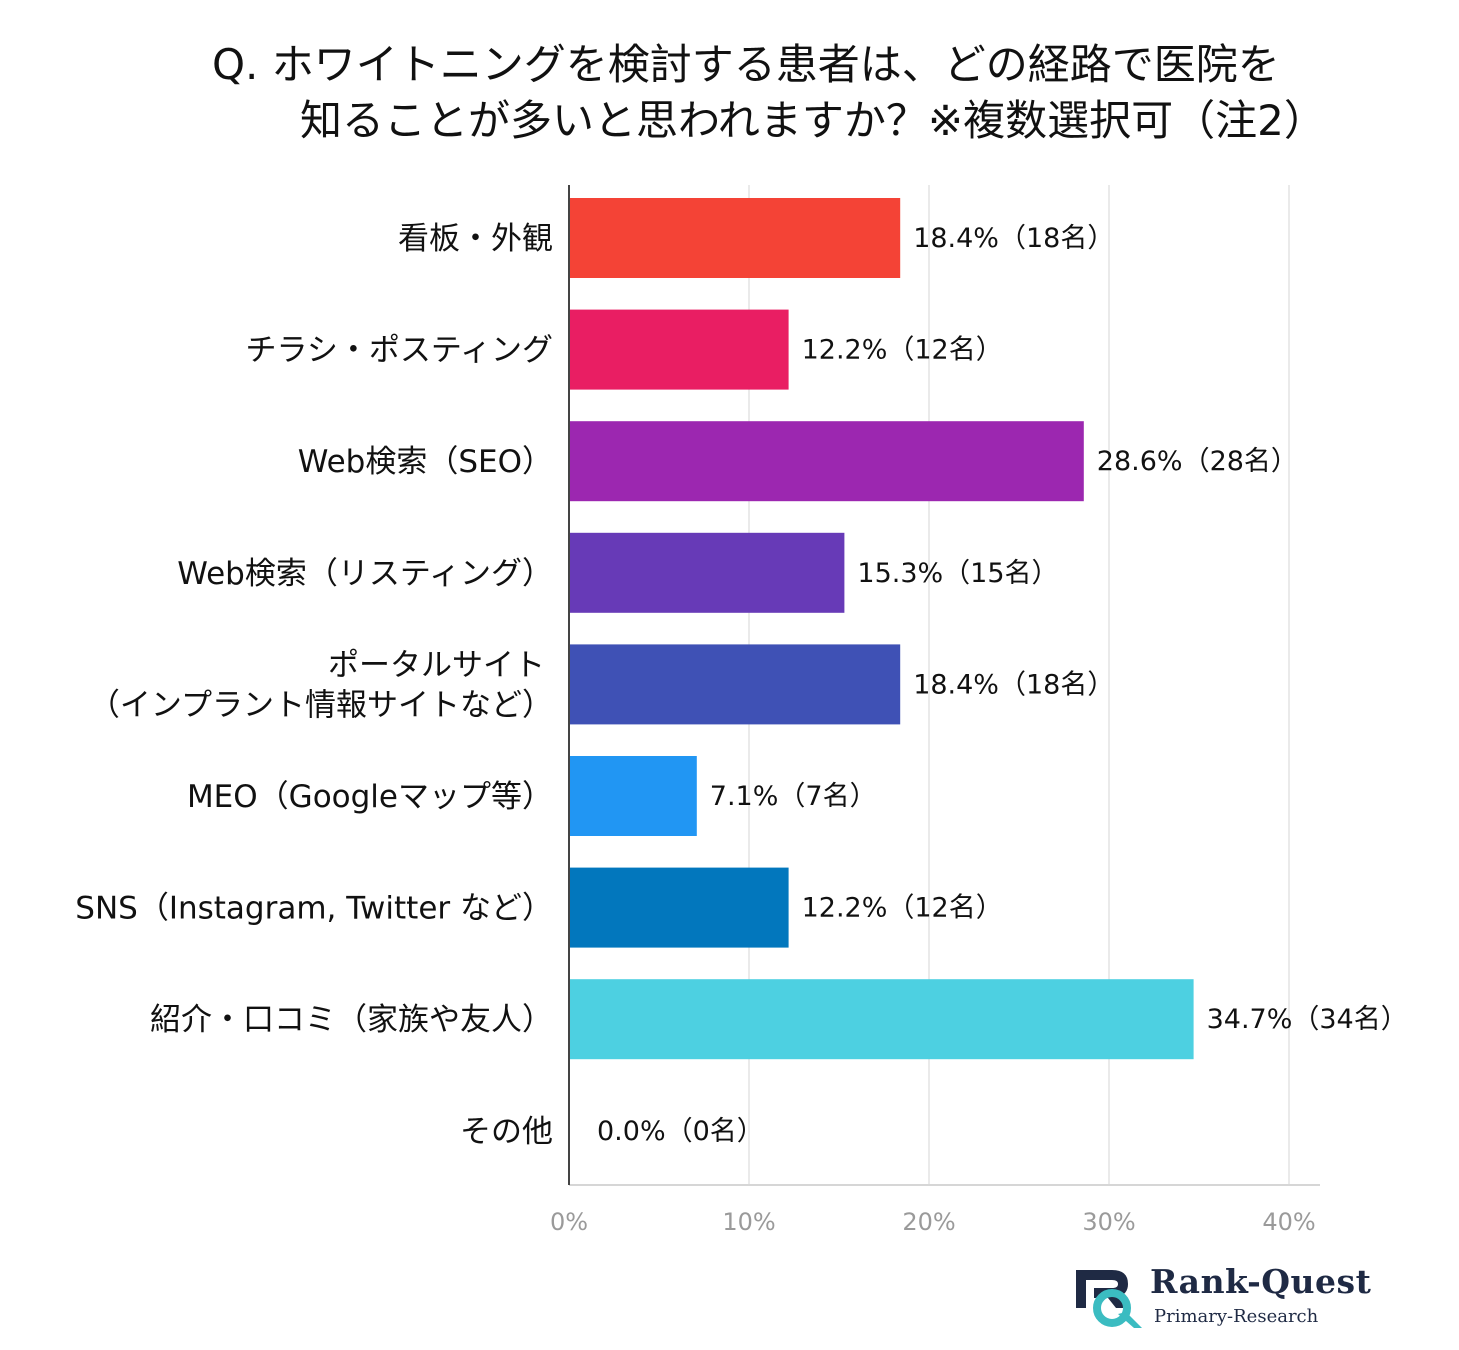 The width and height of the screenshot is (1459, 1350). What do you see at coordinates (370, 797) in the screenshot?
I see `category-label: MEO（Googleマップ等）` at bounding box center [370, 797].